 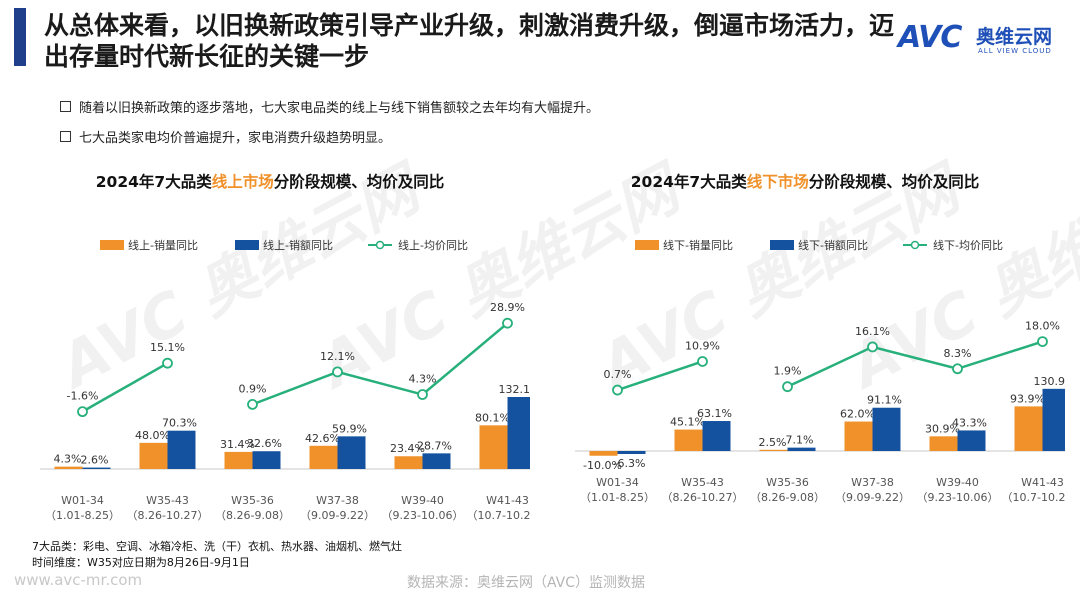 What do you see at coordinates (714, 413) in the screenshot?
I see `data-label: 63.1%` at bounding box center [714, 413].